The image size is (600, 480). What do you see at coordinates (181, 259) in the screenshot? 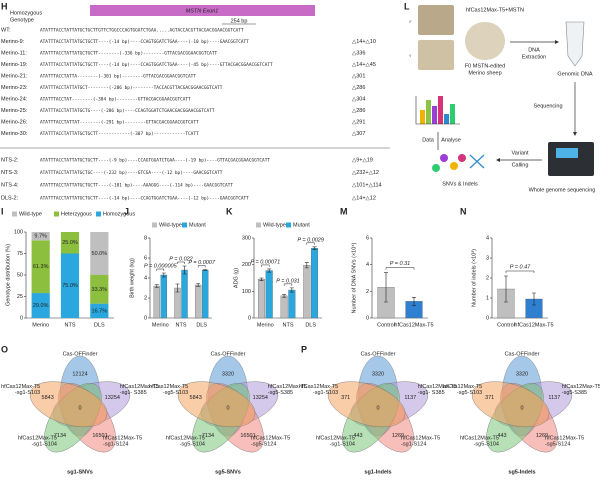
I see `p-value: P = 0.022` at bounding box center [181, 259].